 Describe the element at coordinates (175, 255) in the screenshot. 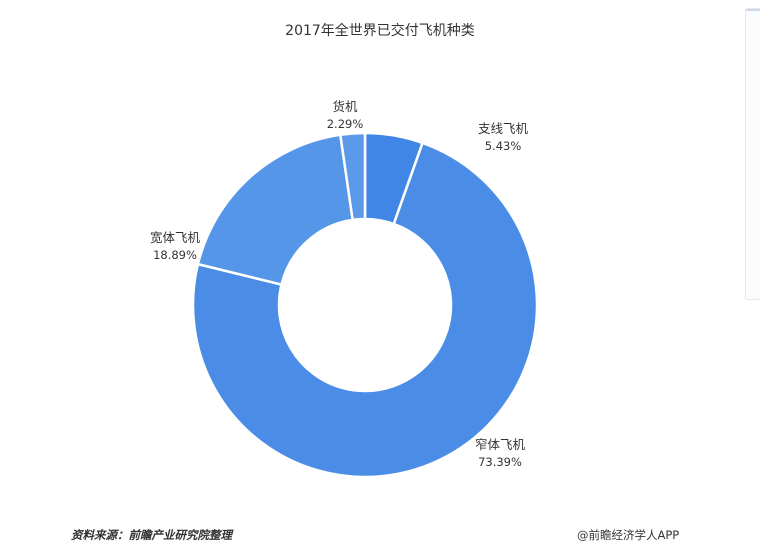

I see `slice-value-3: 18.89%` at that location.